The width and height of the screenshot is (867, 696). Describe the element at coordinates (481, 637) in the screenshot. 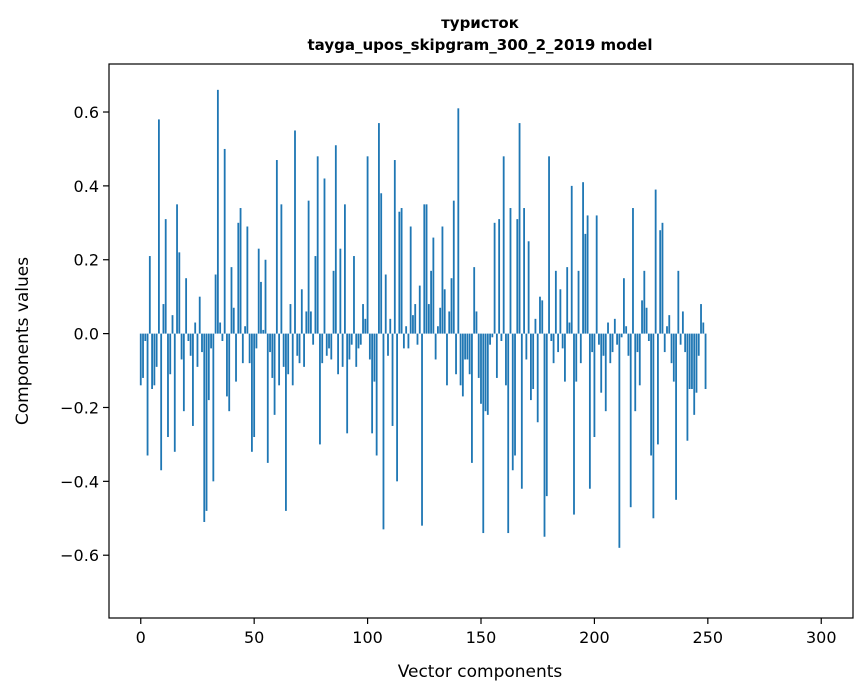

I see `x-tick-label: 150` at that location.